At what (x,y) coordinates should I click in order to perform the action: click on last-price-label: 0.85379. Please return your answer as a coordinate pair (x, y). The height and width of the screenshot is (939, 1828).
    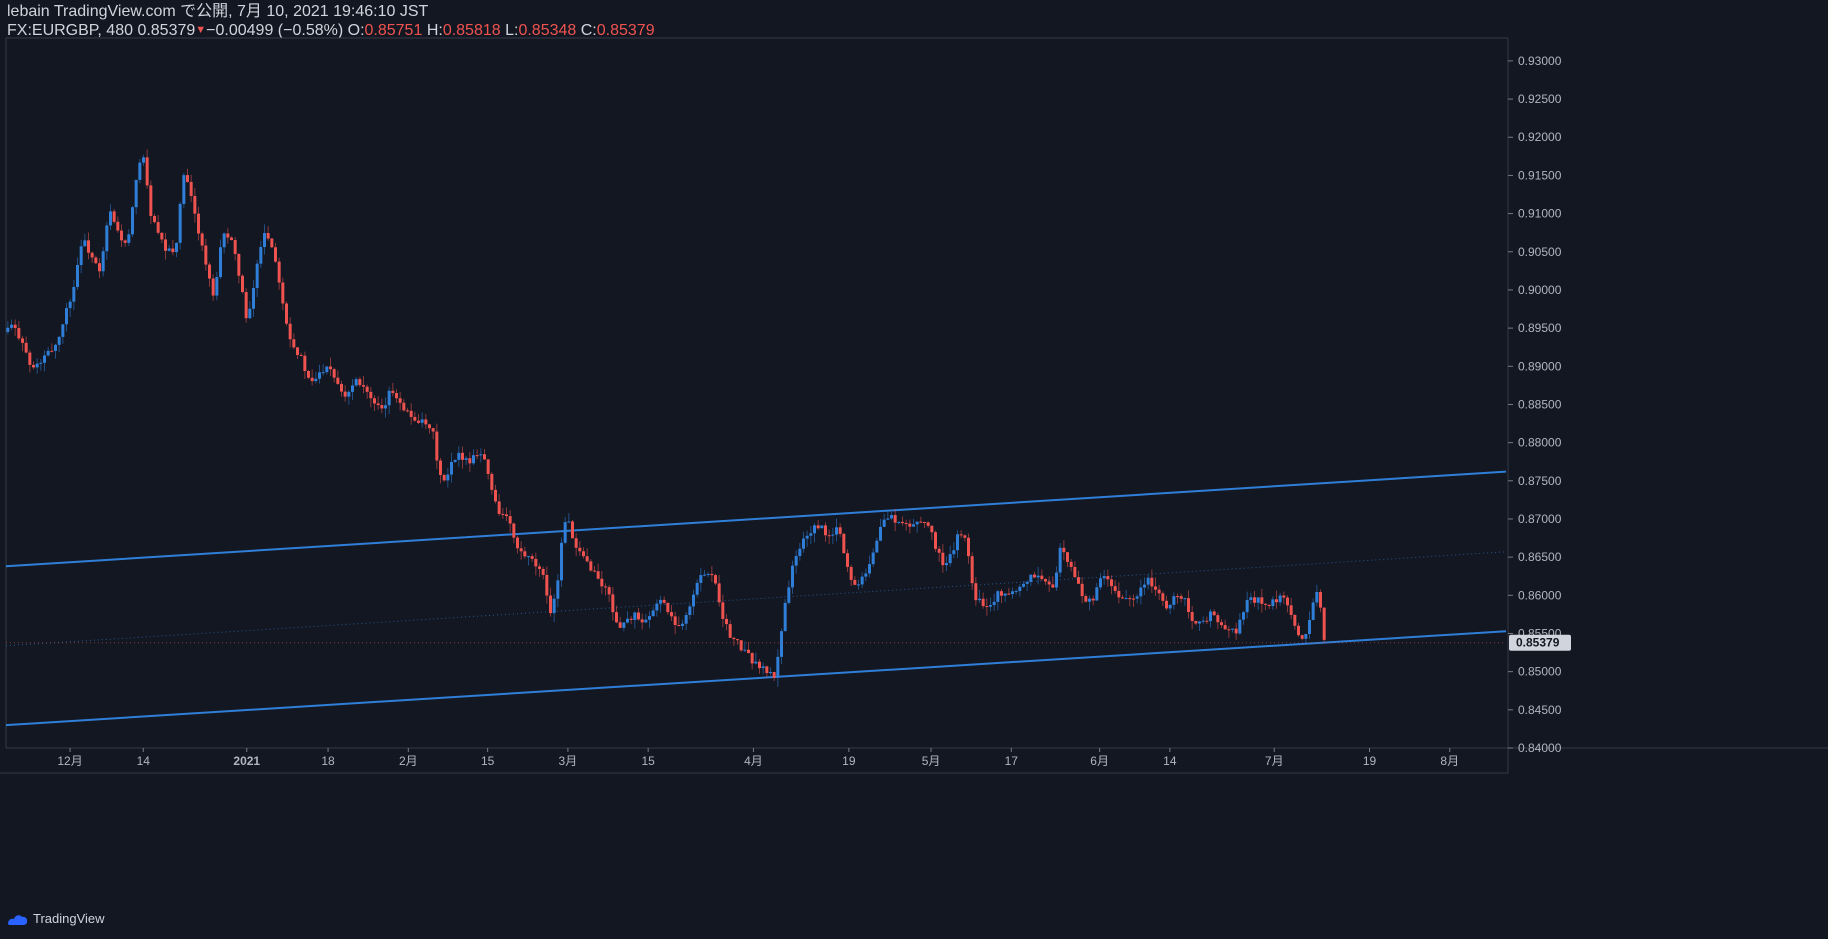
    Looking at the image, I should click on (1538, 643).